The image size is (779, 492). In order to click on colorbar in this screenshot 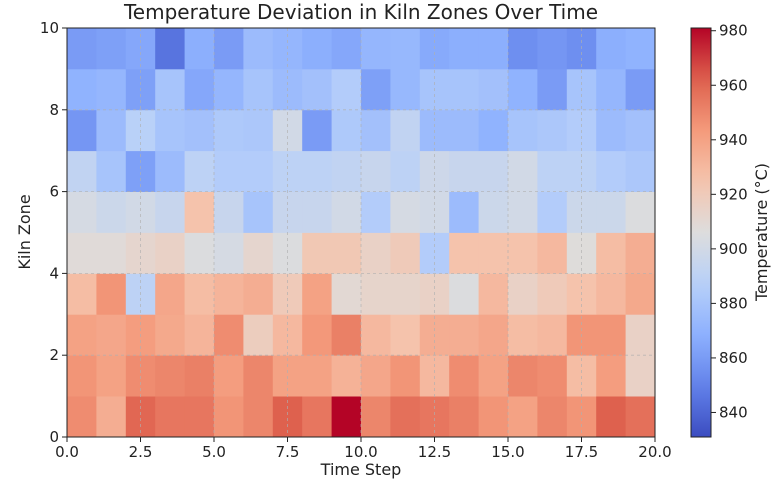, I will do `click(701, 232)`.